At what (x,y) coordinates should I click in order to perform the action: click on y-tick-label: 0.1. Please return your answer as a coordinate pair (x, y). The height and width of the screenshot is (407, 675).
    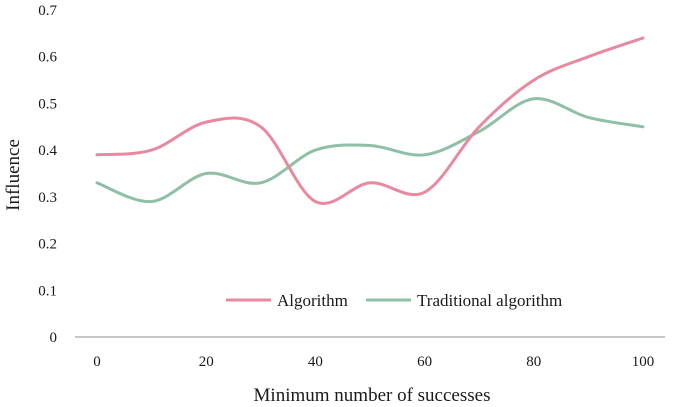
    Looking at the image, I should click on (47, 291).